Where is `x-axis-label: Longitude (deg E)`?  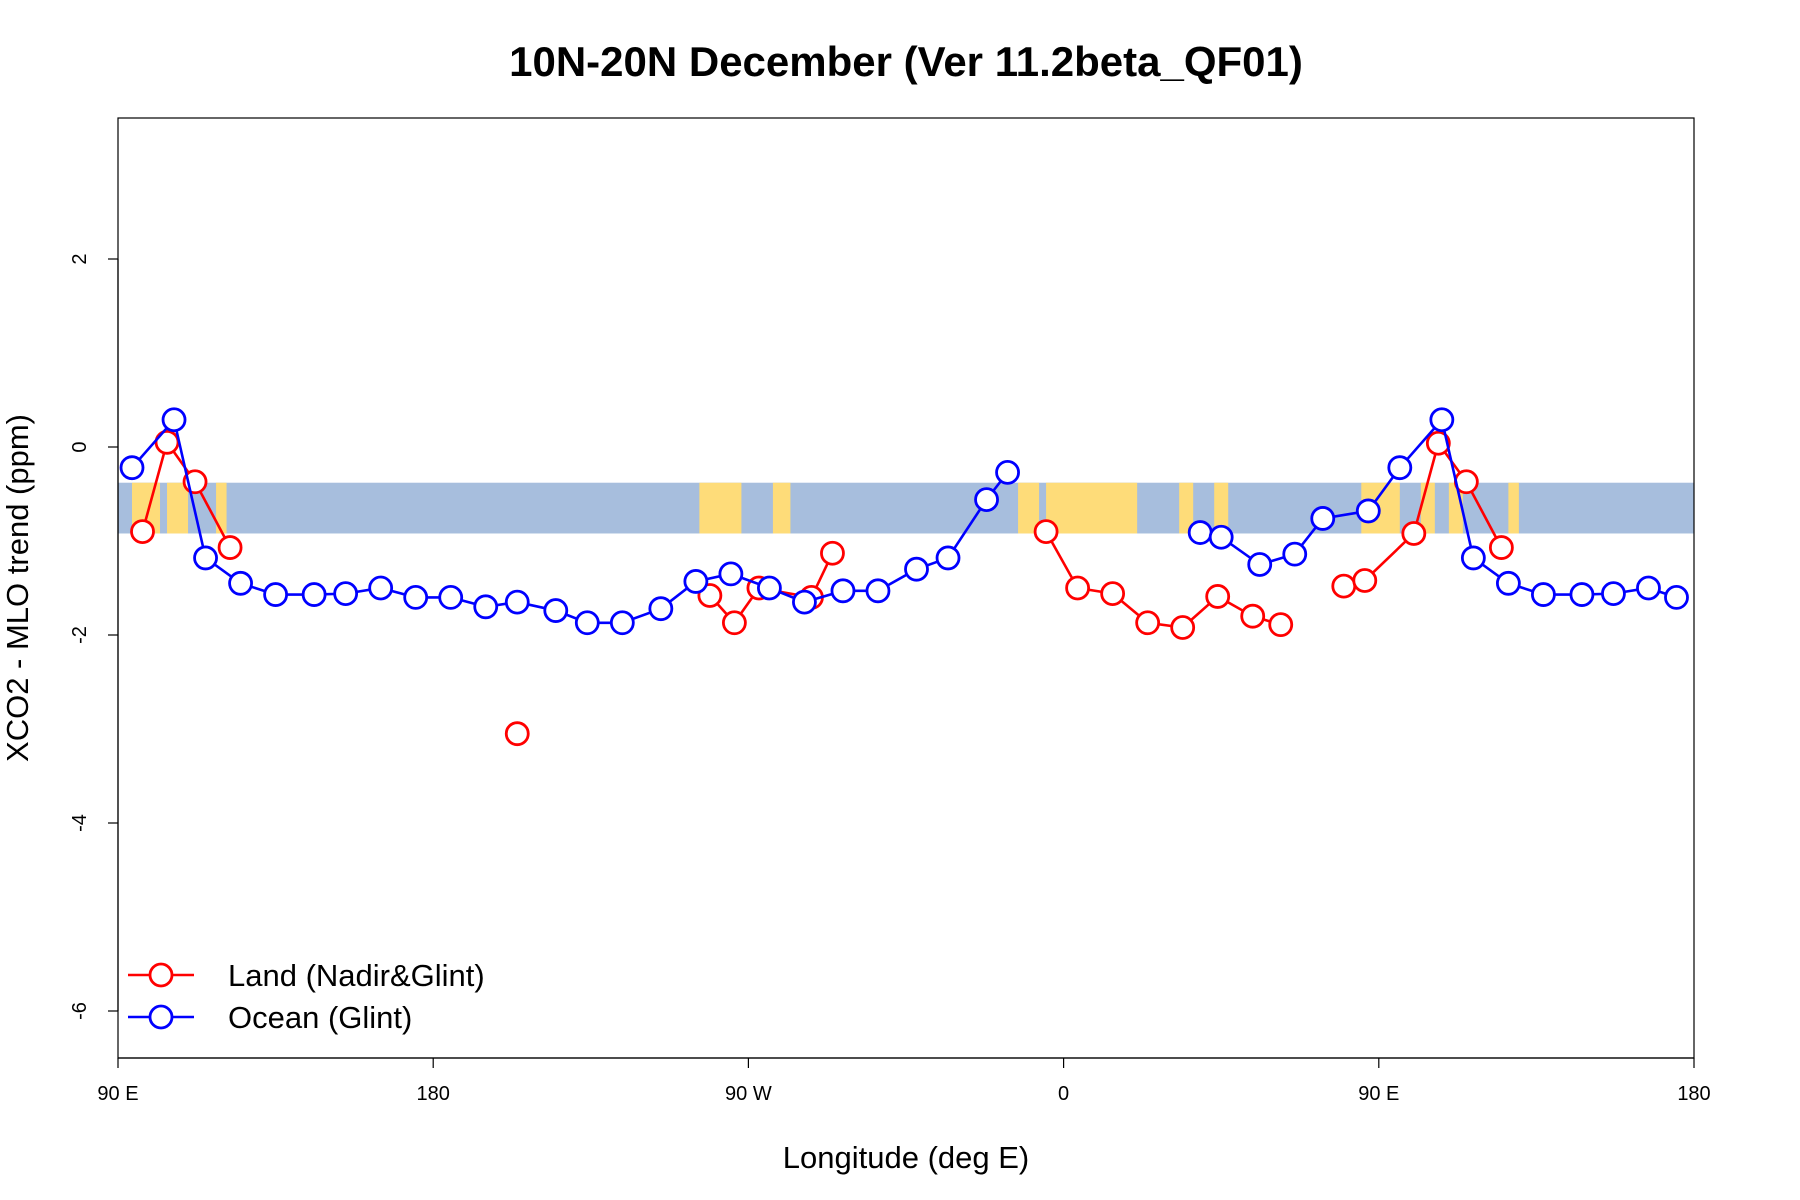
x-axis-label: Longitude (deg E) is located at coordinates (906, 1157).